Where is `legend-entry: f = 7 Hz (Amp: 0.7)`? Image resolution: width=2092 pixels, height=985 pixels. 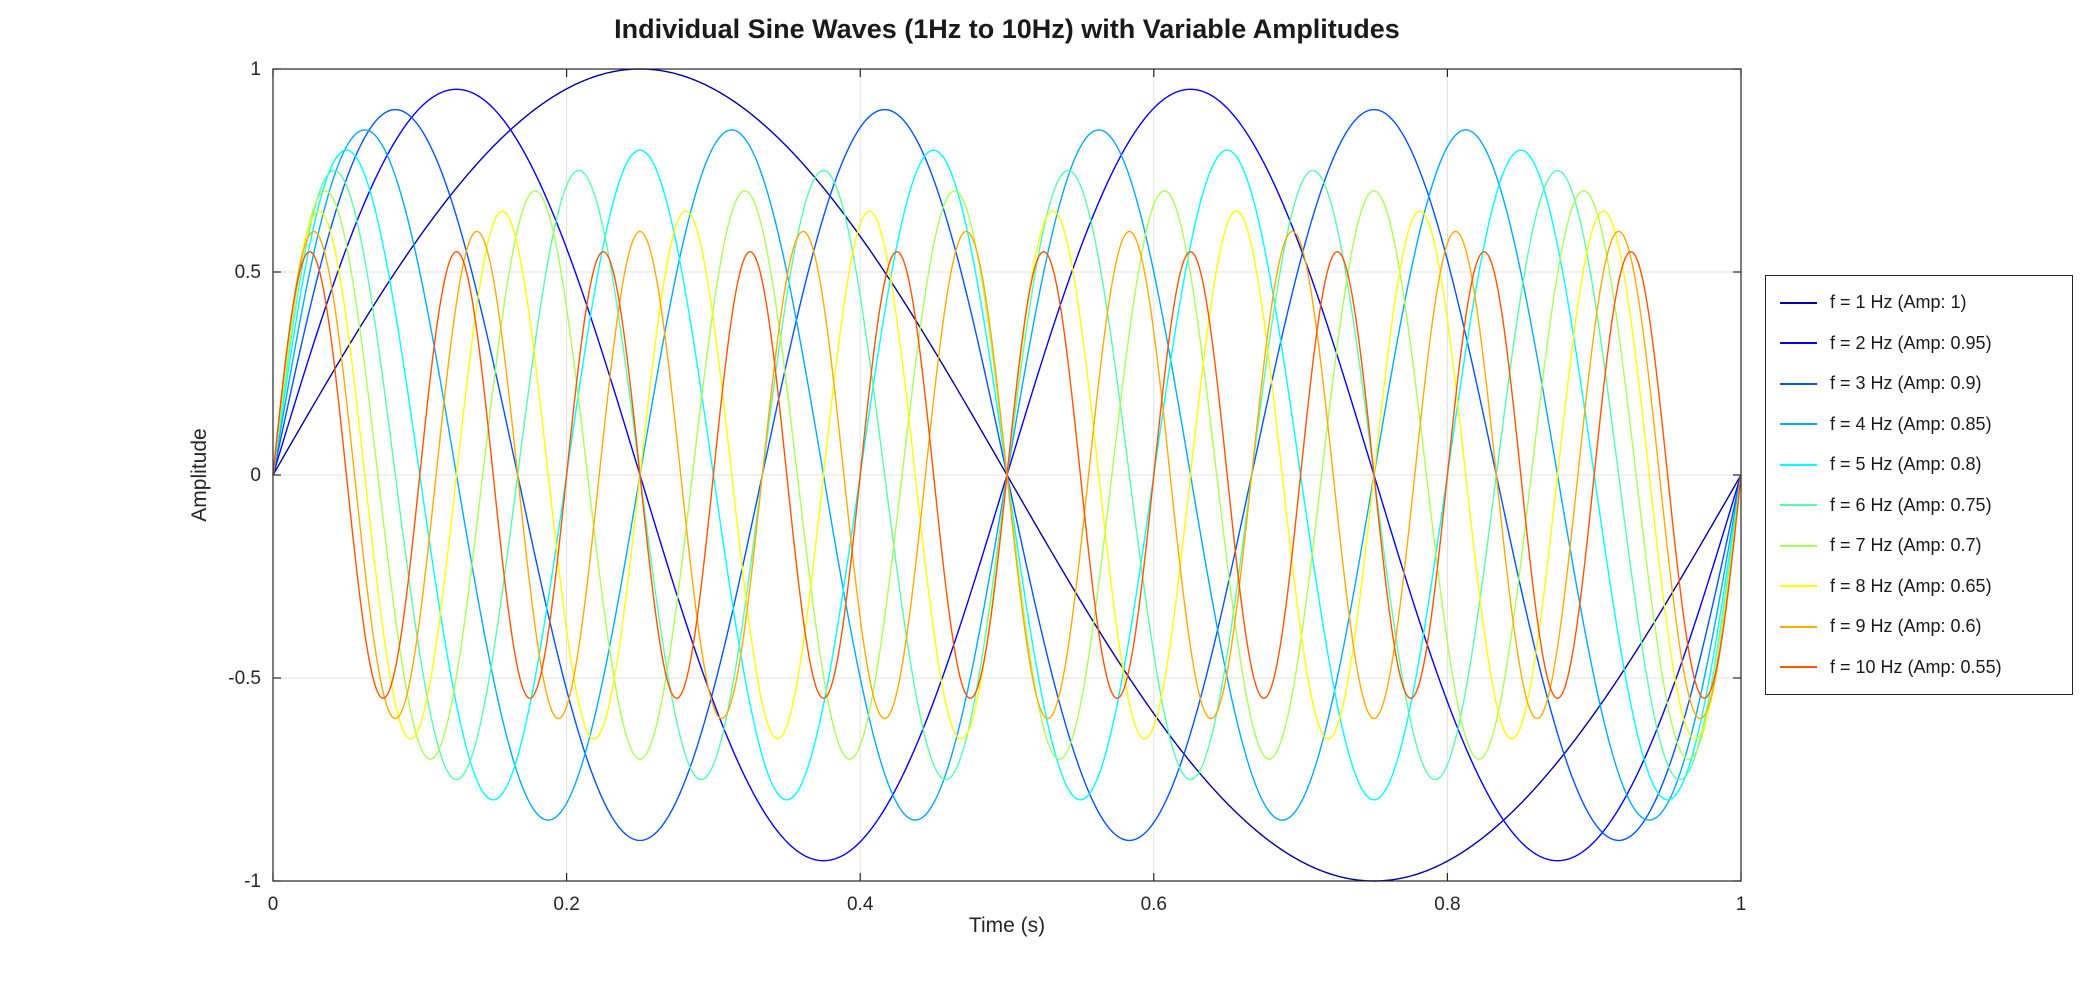
legend-entry: f = 7 Hz (Amp: 0.7) is located at coordinates (1919, 546).